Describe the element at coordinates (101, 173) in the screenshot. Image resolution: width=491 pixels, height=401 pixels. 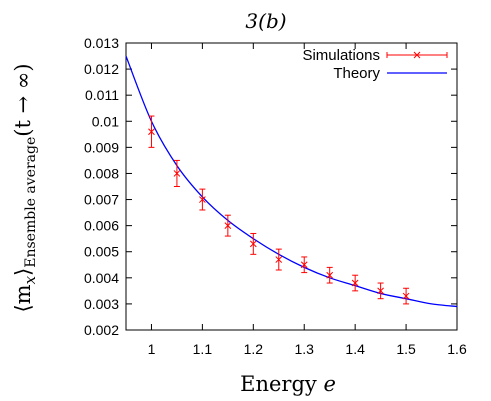
I see `y-tick-label: 0.008` at that location.